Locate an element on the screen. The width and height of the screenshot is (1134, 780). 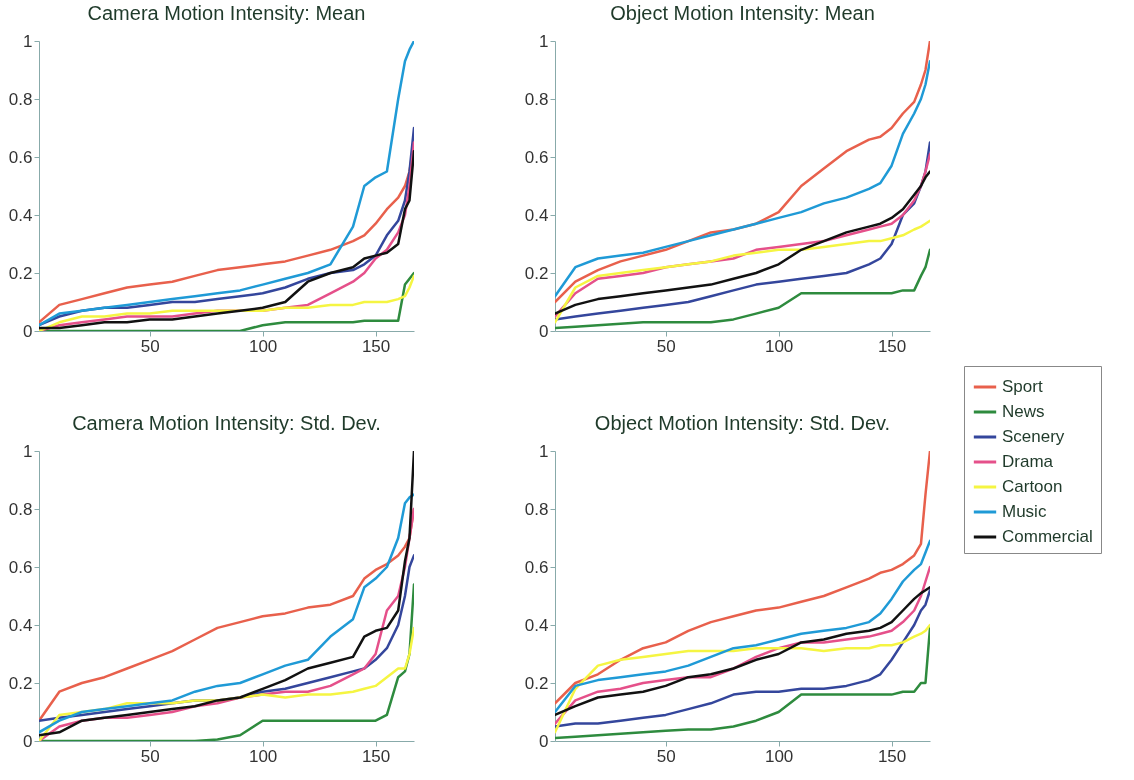
legend-label: Drama is located at coordinates (1028, 461).